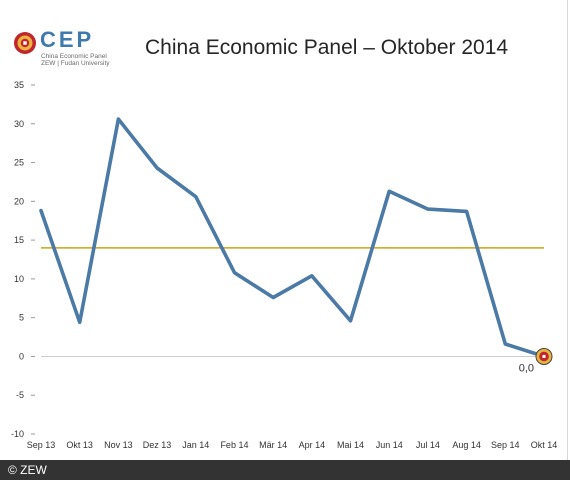 This screenshot has width=570, height=480. I want to click on y-tick-label: 35, so click(19, 85).